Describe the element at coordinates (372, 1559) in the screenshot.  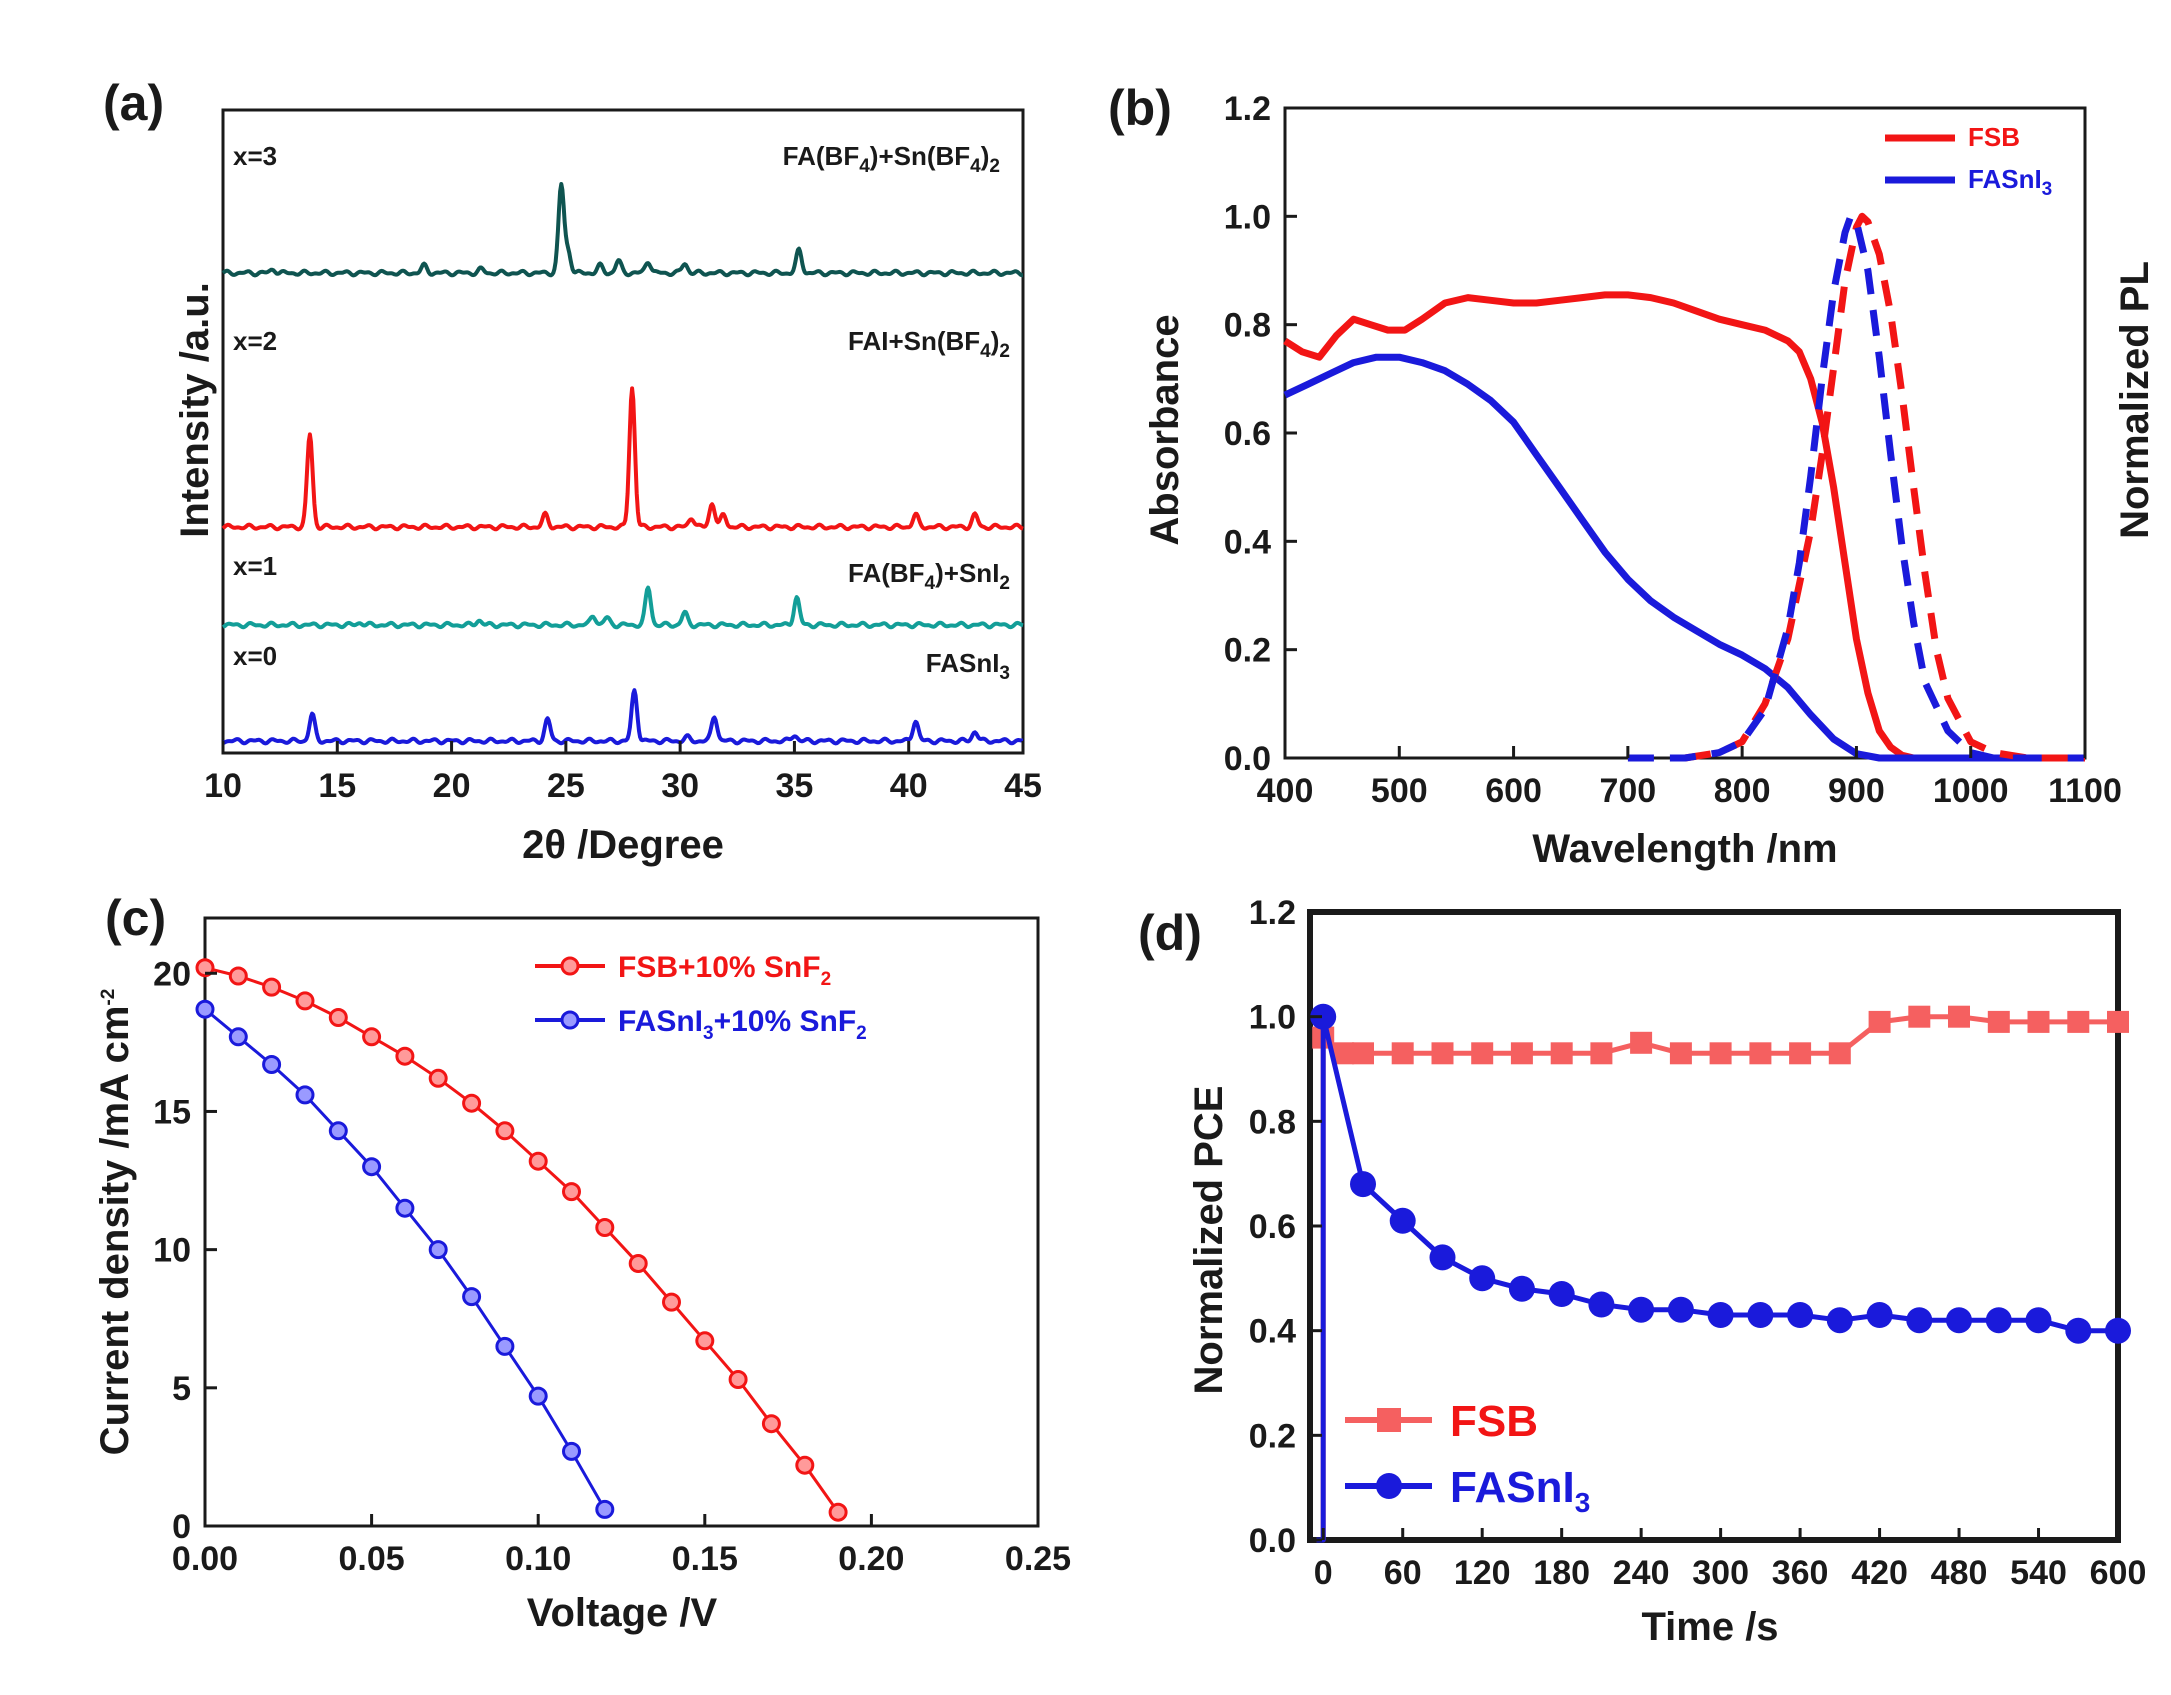
I see `panel-c-xtick-label: 0.05` at that location.